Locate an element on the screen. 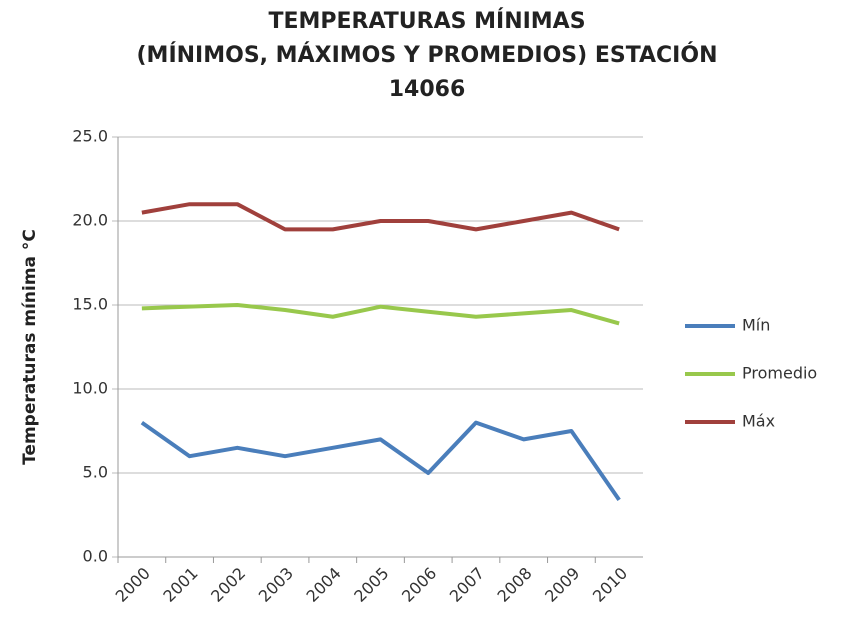  y-tick-label: 15.0 is located at coordinates (90, 304).